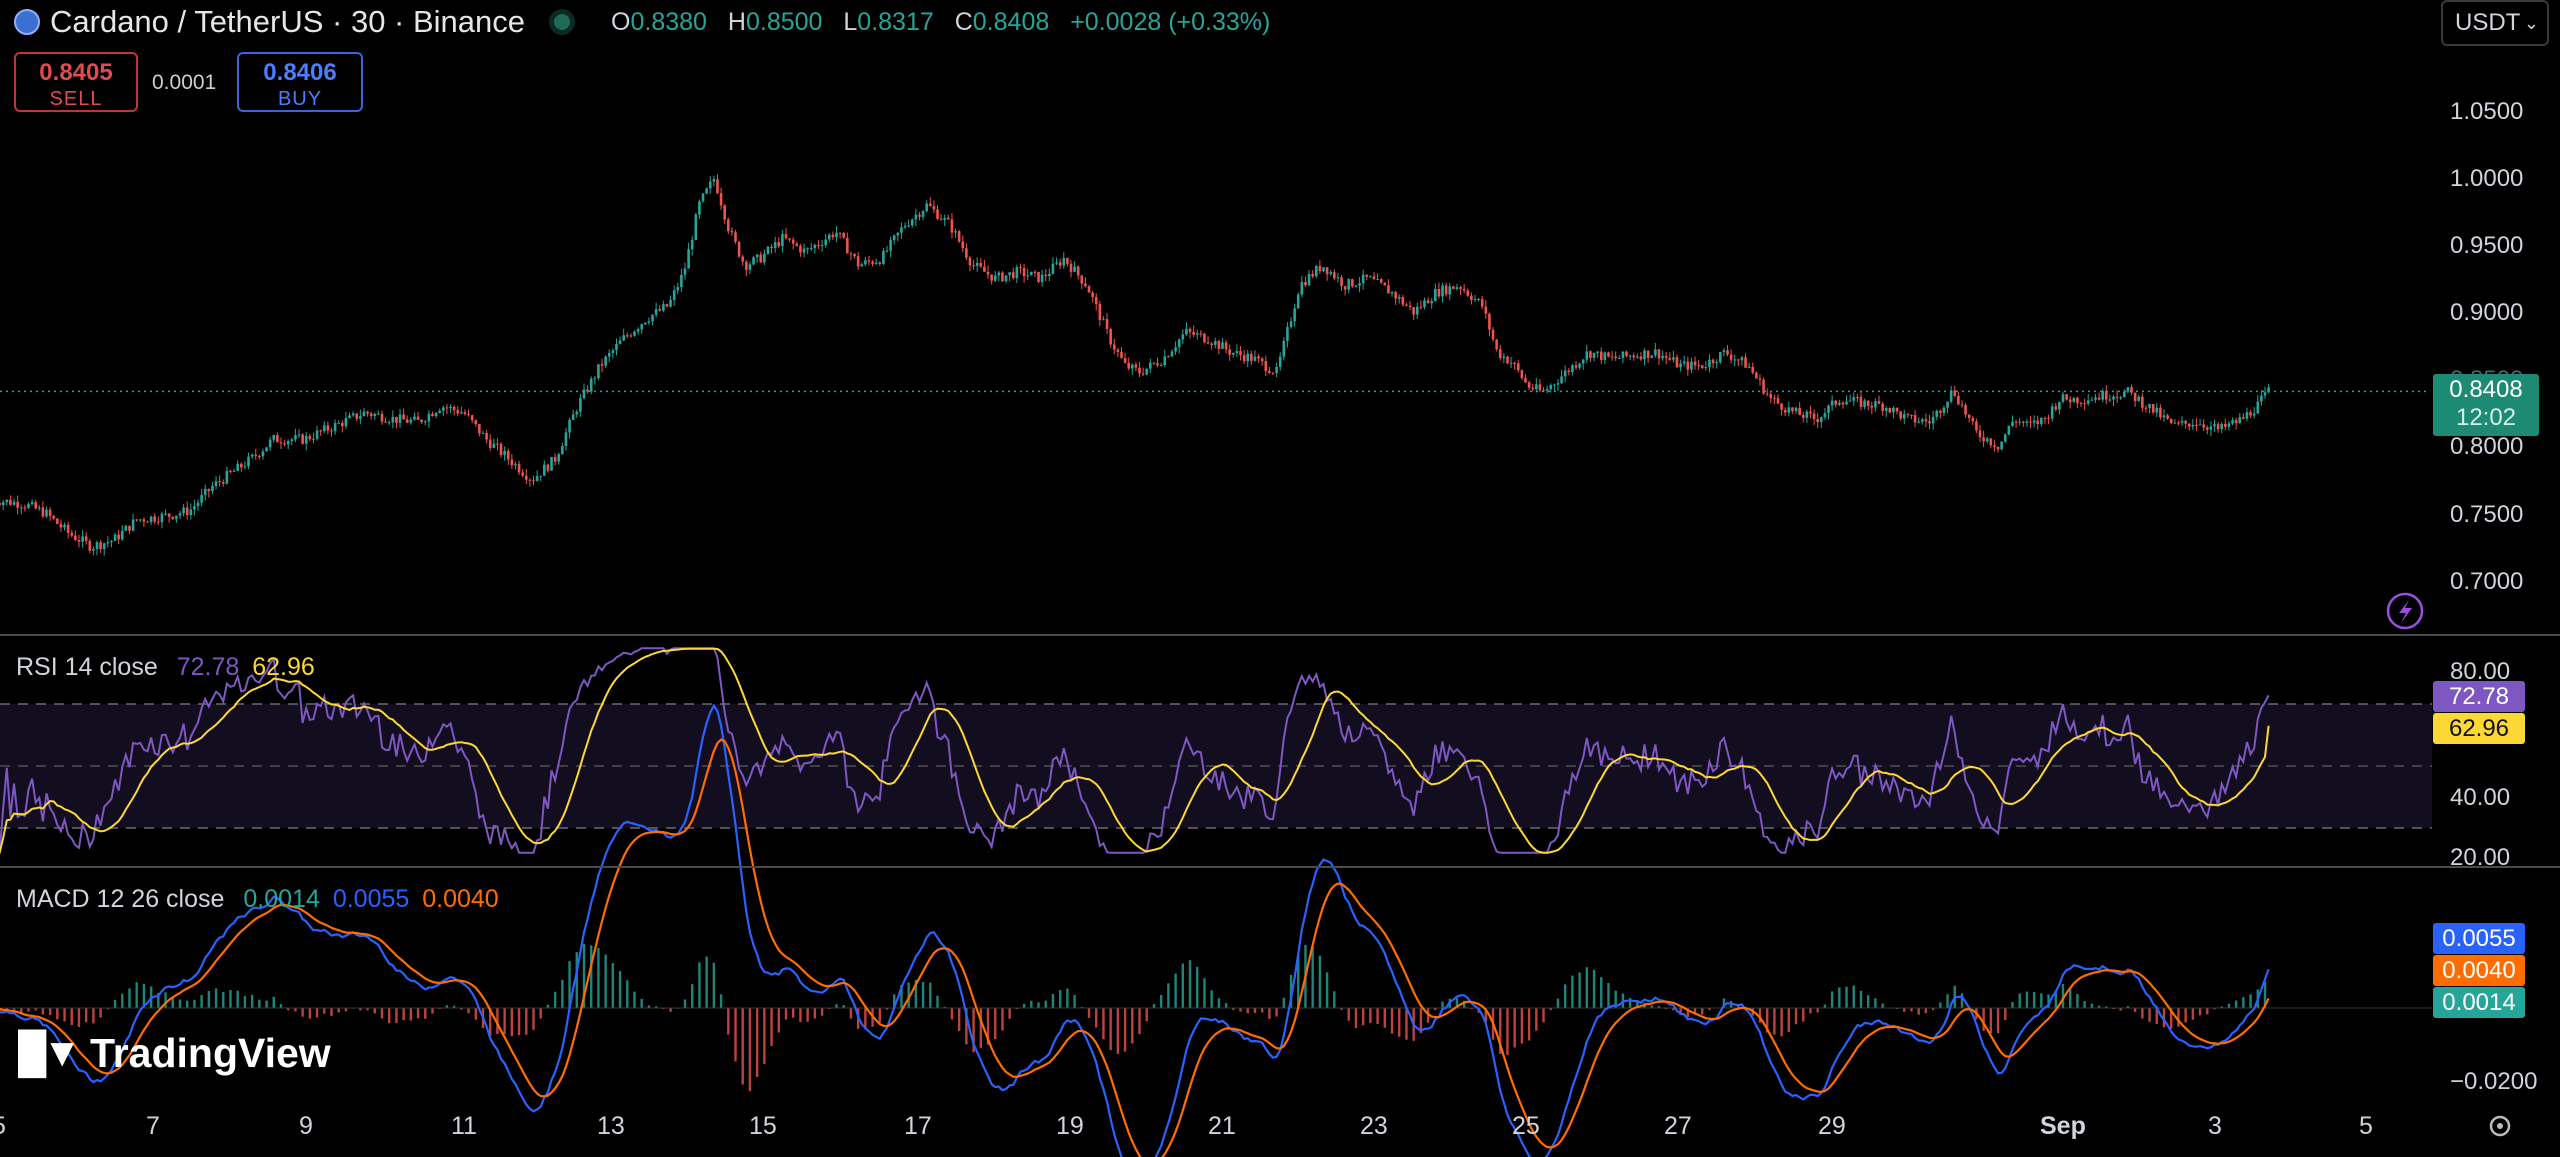 This screenshot has height=1157, width=2560. I want to click on time-tick: 23, so click(1374, 1126).